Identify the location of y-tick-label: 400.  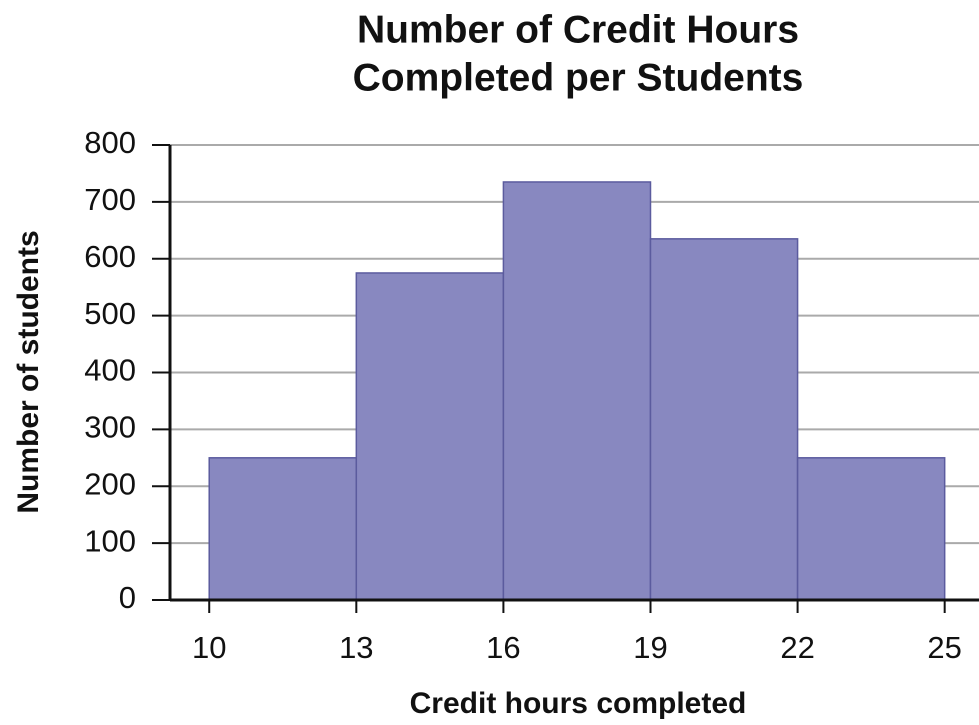
(110, 370).